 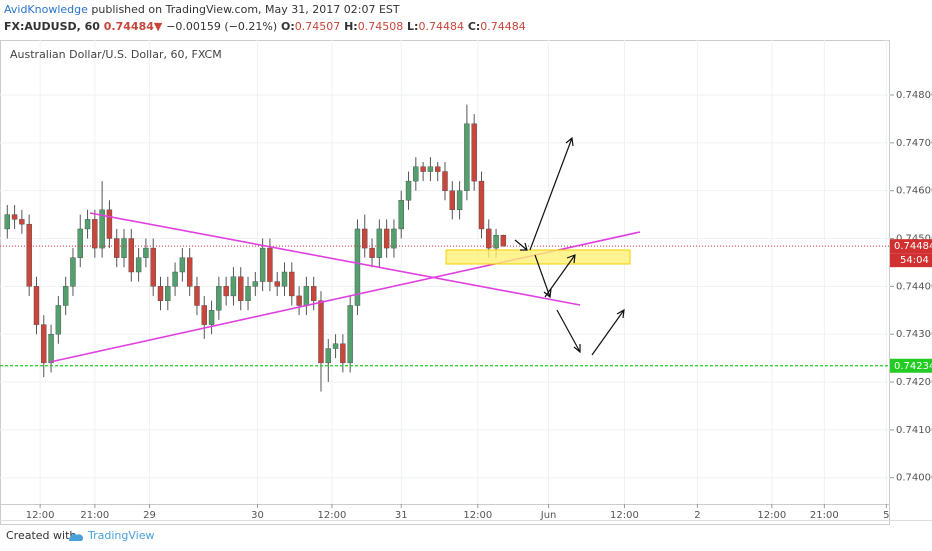 I want to click on time-axis, so click(x=445, y=514).